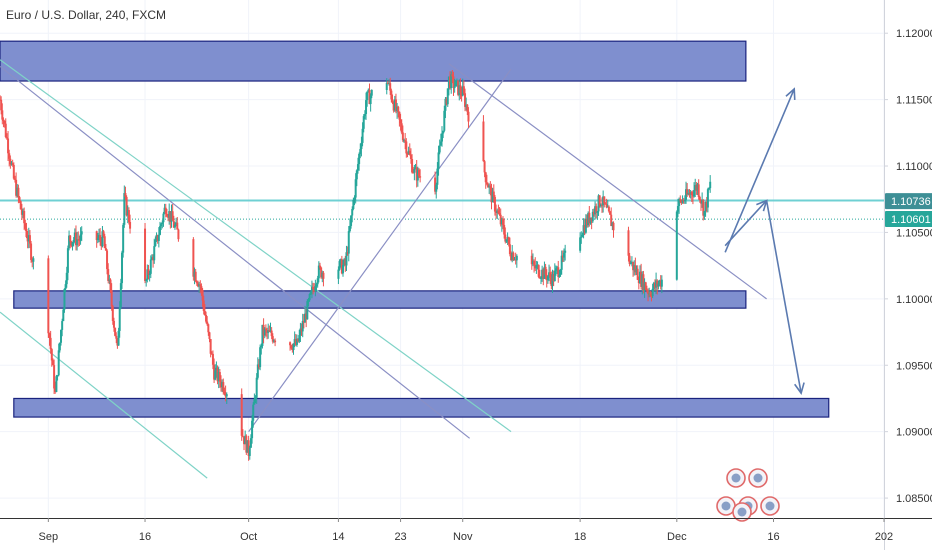 The width and height of the screenshot is (932, 555). What do you see at coordinates (466, 530) in the screenshot?
I see `time-axis: Sep 16 Oct 14 23 Nov 18 Dec 16 202` at bounding box center [466, 530].